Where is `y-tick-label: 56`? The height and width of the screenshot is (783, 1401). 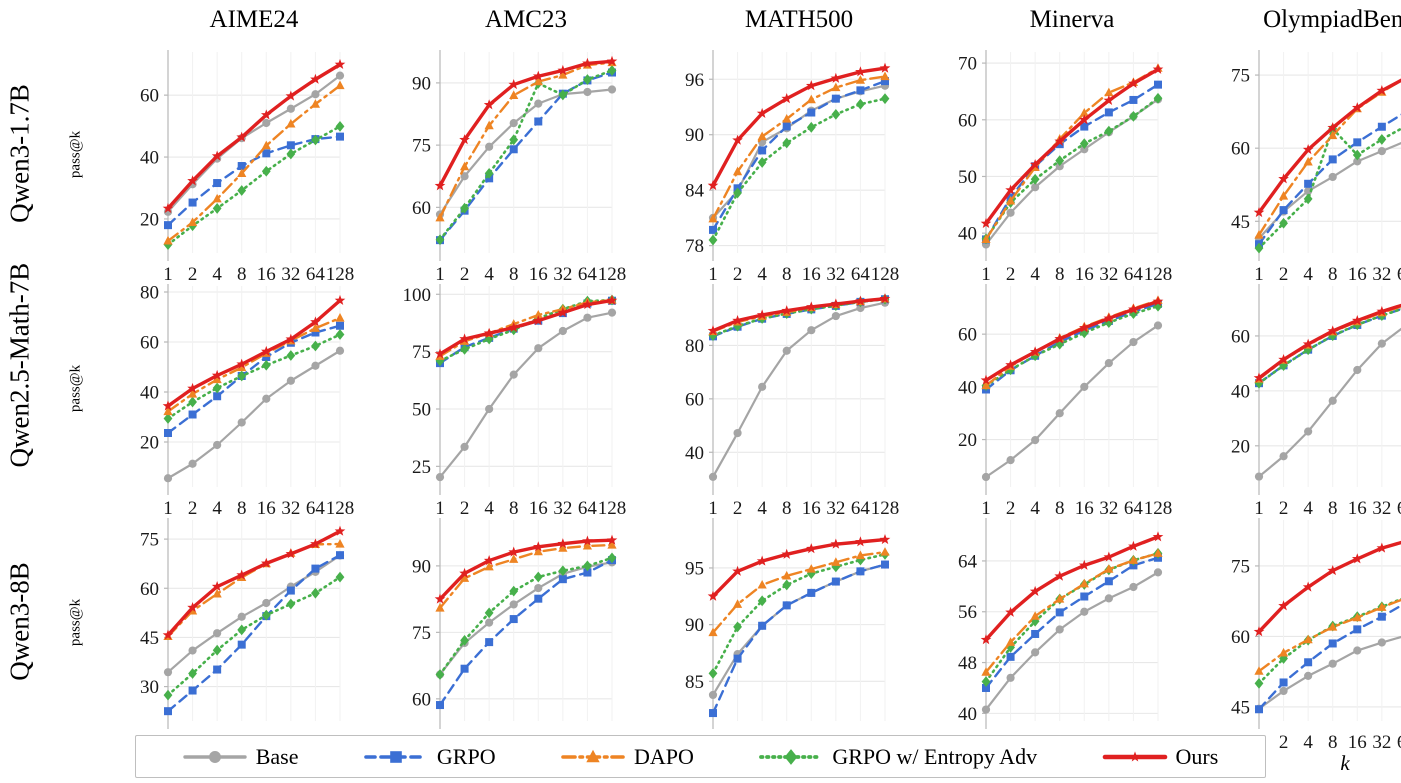 y-tick-label: 56 is located at coordinates (967, 612).